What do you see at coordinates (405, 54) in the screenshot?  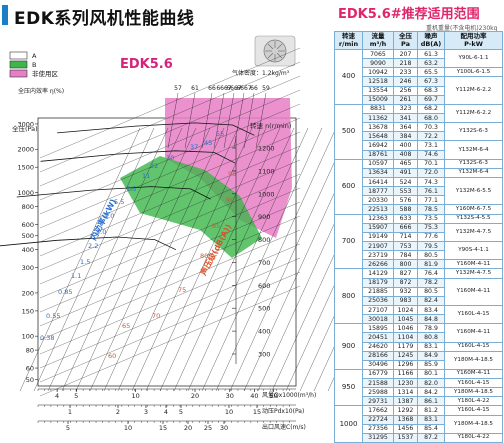 I see `pressure-cell: 207` at bounding box center [405, 54].